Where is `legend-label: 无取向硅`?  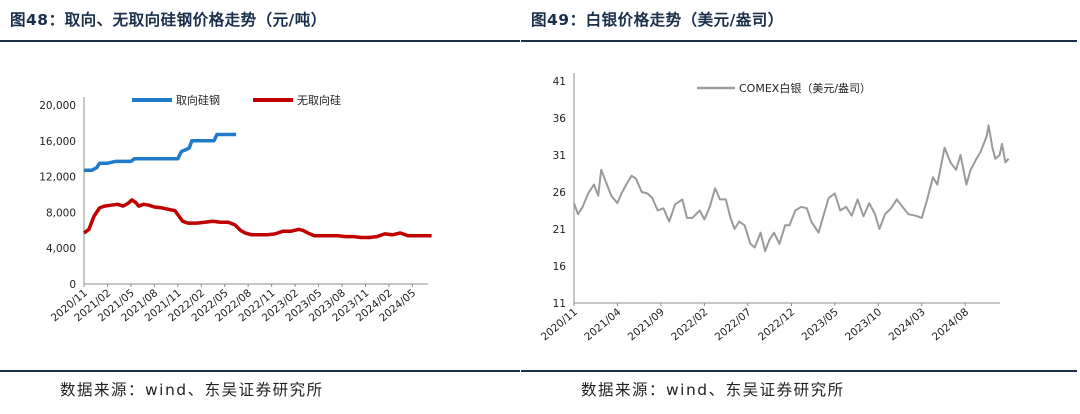
legend-label: 无取向硅 is located at coordinates (319, 100).